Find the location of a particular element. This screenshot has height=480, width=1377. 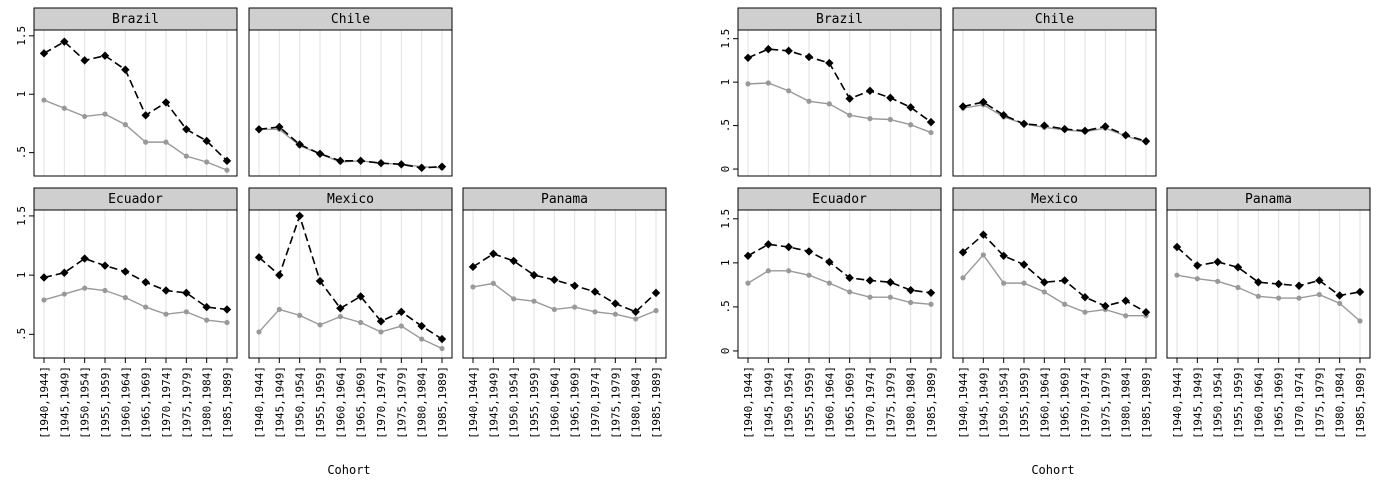

y-tick-label: 1.5 is located at coordinates (725, 39).